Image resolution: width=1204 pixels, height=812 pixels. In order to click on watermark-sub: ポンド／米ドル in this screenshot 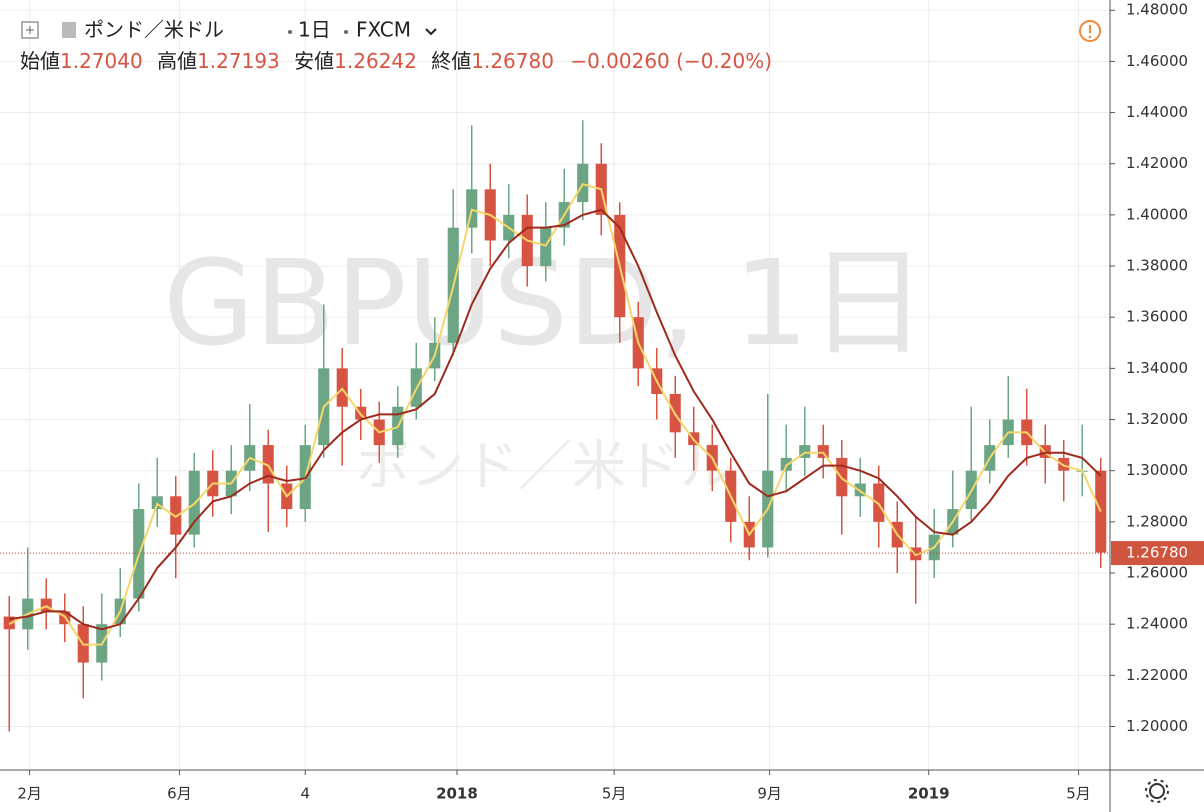, I will do `click(545, 466)`.